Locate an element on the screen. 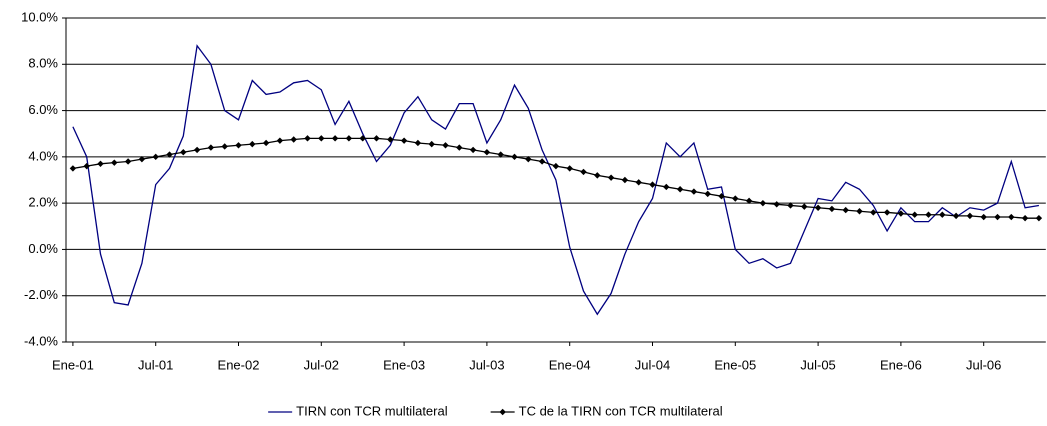 The height and width of the screenshot is (426, 1047). y-tick-label: 2.0% is located at coordinates (43, 202).